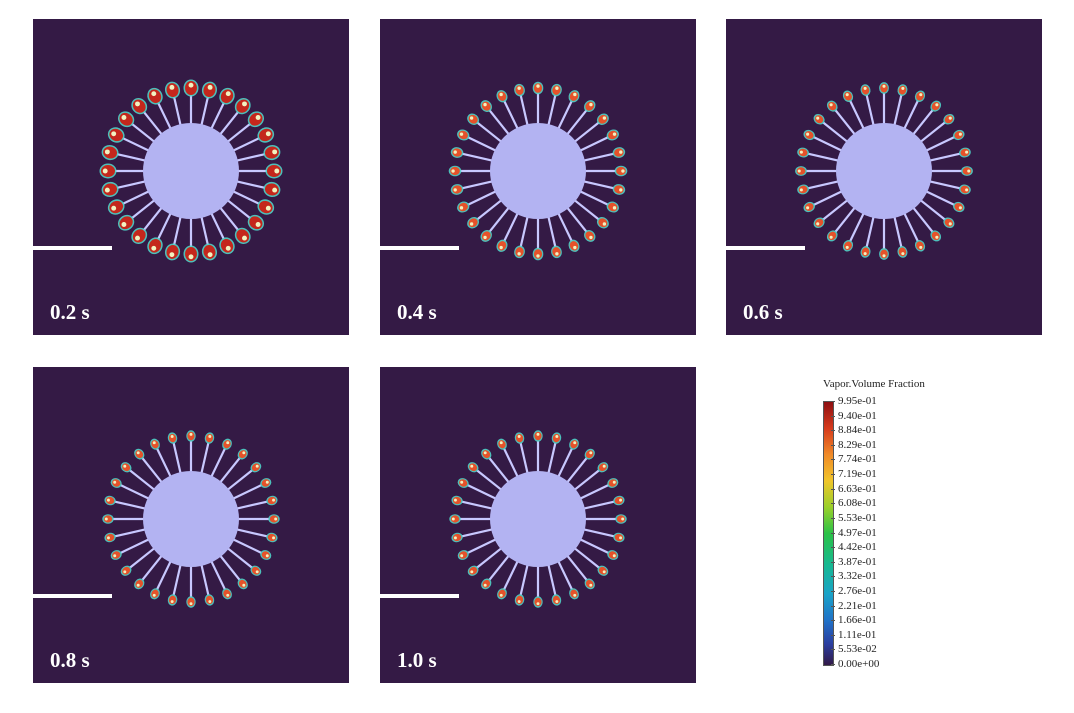 Image resolution: width=1074 pixels, height=713 pixels. I want to click on legend-title: Vapor.Volume Fraction, so click(874, 384).